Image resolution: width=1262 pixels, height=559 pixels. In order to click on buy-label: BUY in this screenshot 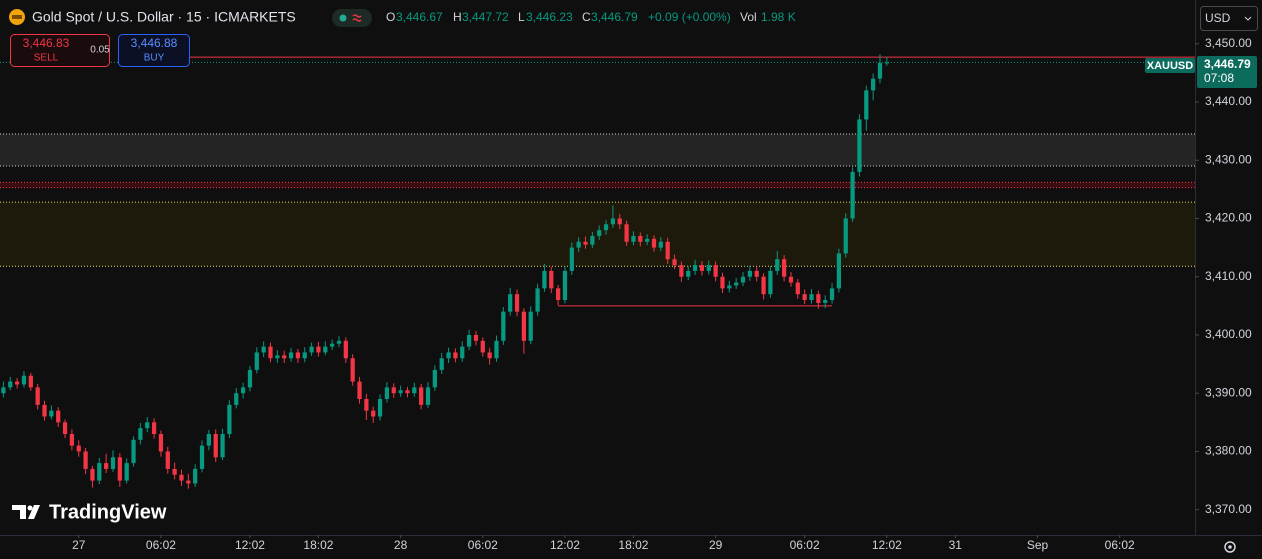, I will do `click(154, 58)`.